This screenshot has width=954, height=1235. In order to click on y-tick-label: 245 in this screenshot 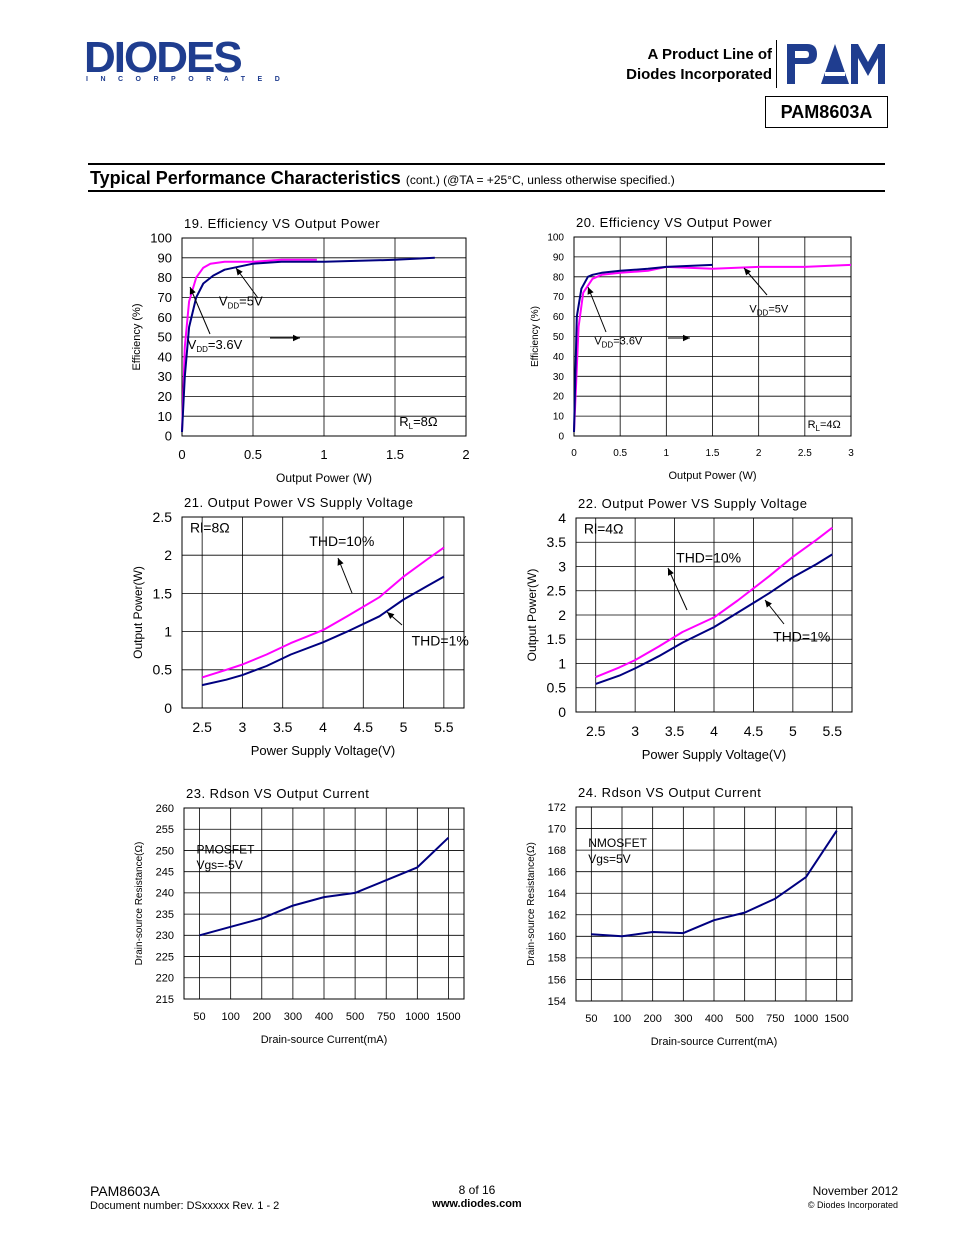, I will do `click(165, 873)`.